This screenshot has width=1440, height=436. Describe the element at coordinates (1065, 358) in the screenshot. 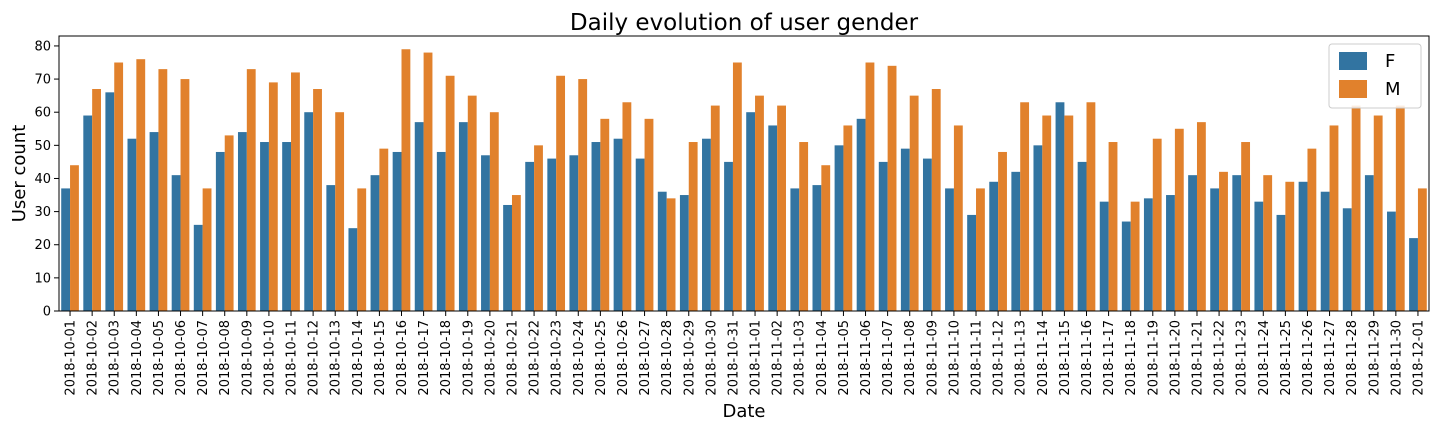

I see `x-tick-label: 2018-11-15` at that location.